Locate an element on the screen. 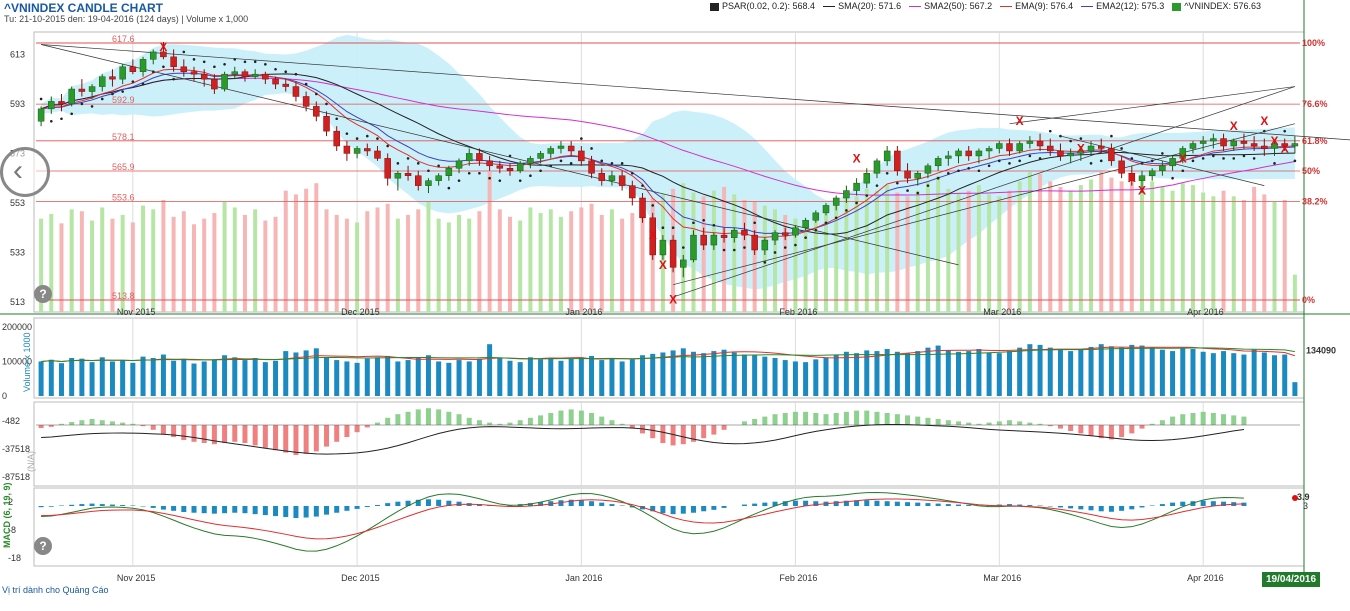 Image resolution: width=1350 pixels, height=611 pixels. help-icon-macd: ? is located at coordinates (43, 546).